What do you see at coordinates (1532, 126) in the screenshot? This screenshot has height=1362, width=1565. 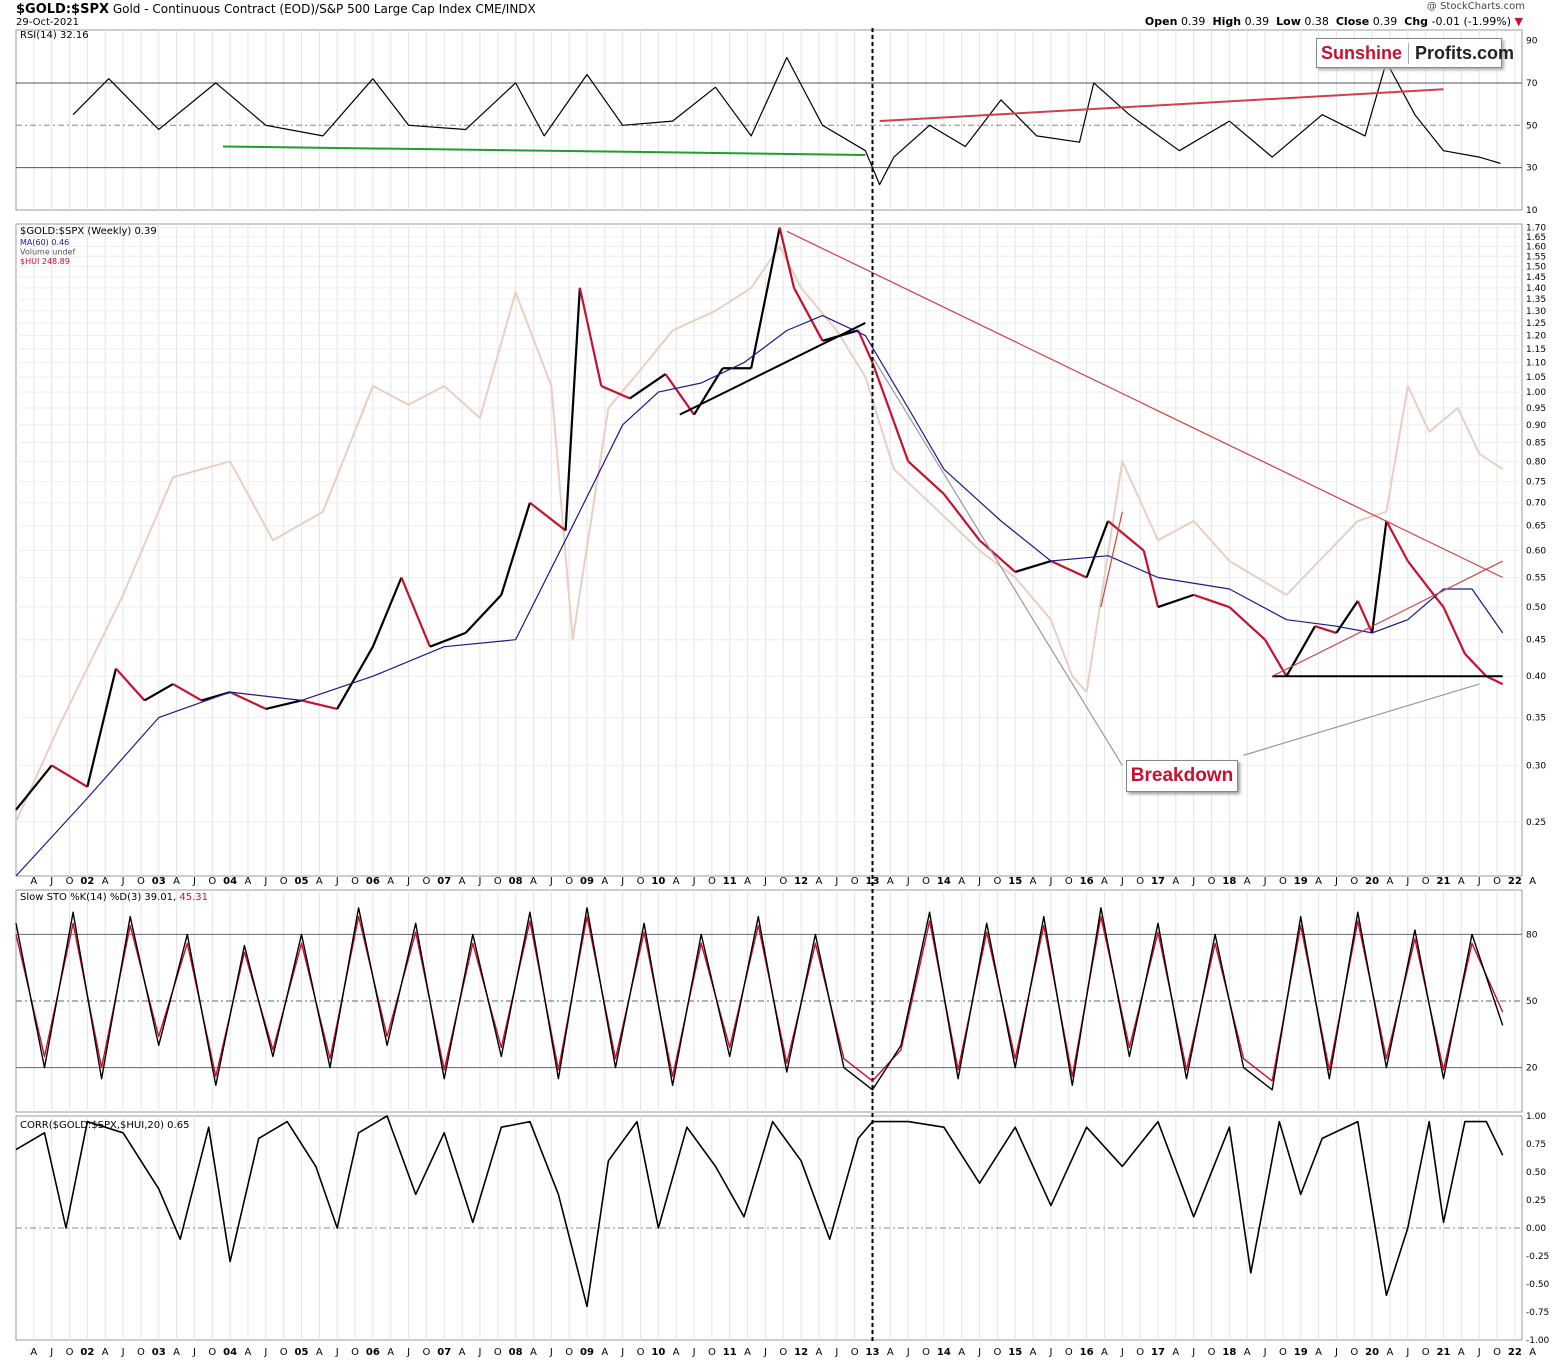 I see `rsi-y-tick: 50` at bounding box center [1532, 126].